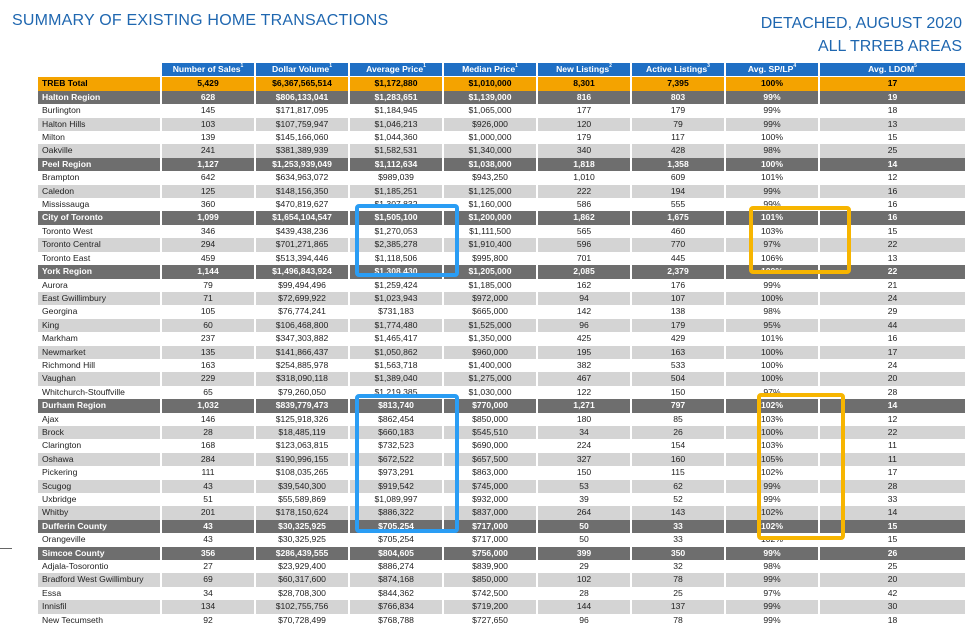 This screenshot has width=970, height=635. Describe the element at coordinates (489, 339) in the screenshot. I see `value-cell: $1,350,000` at that location.